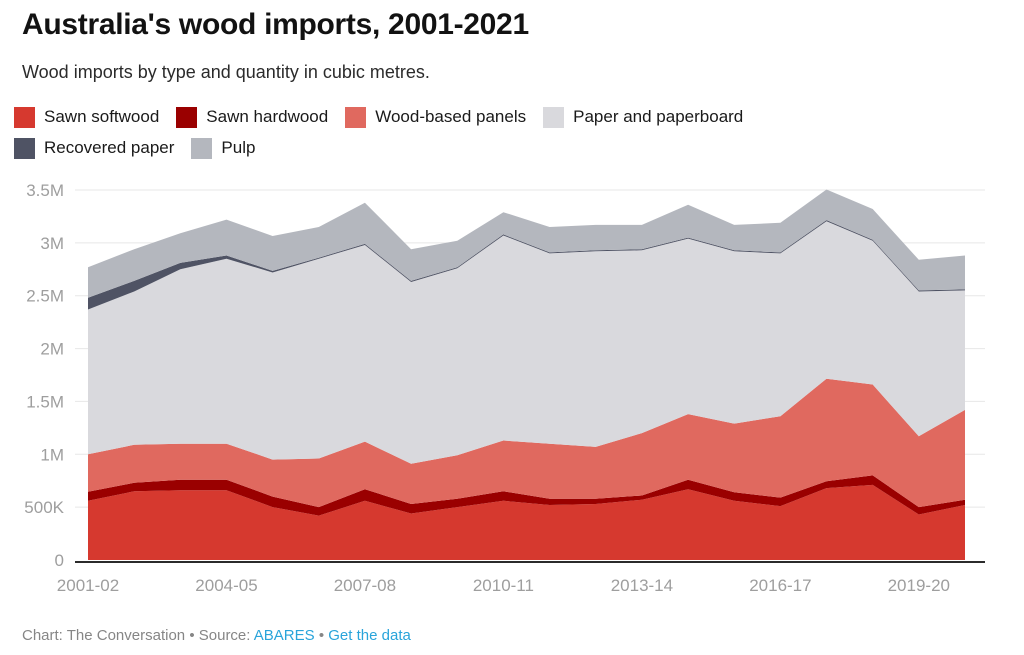  I want to click on y-tick-label: 1.5M, so click(45, 401).